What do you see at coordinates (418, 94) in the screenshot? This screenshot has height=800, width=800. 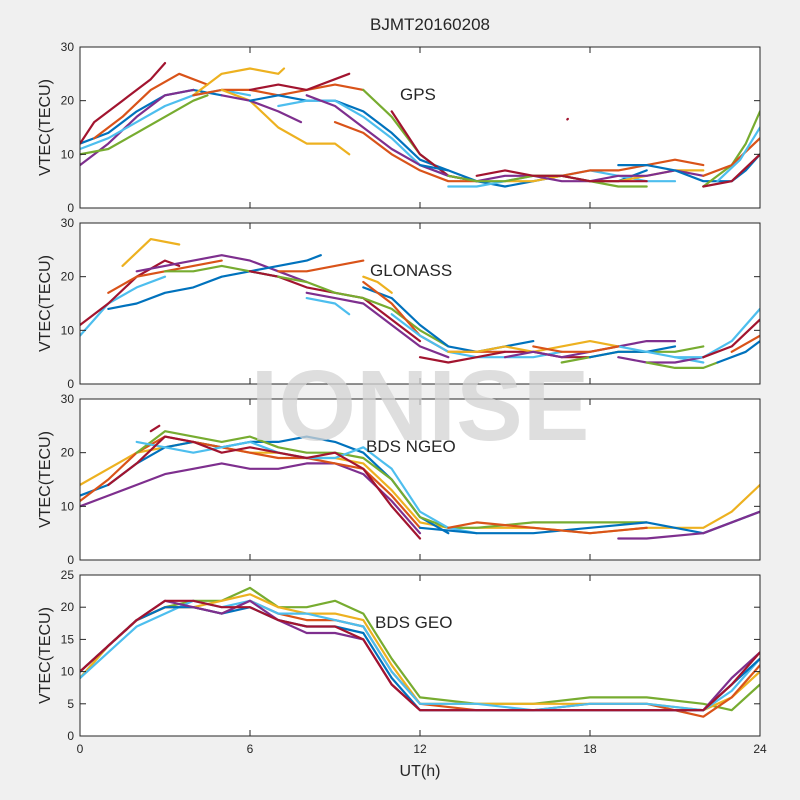 I see `panel-label: GPS` at bounding box center [418, 94].